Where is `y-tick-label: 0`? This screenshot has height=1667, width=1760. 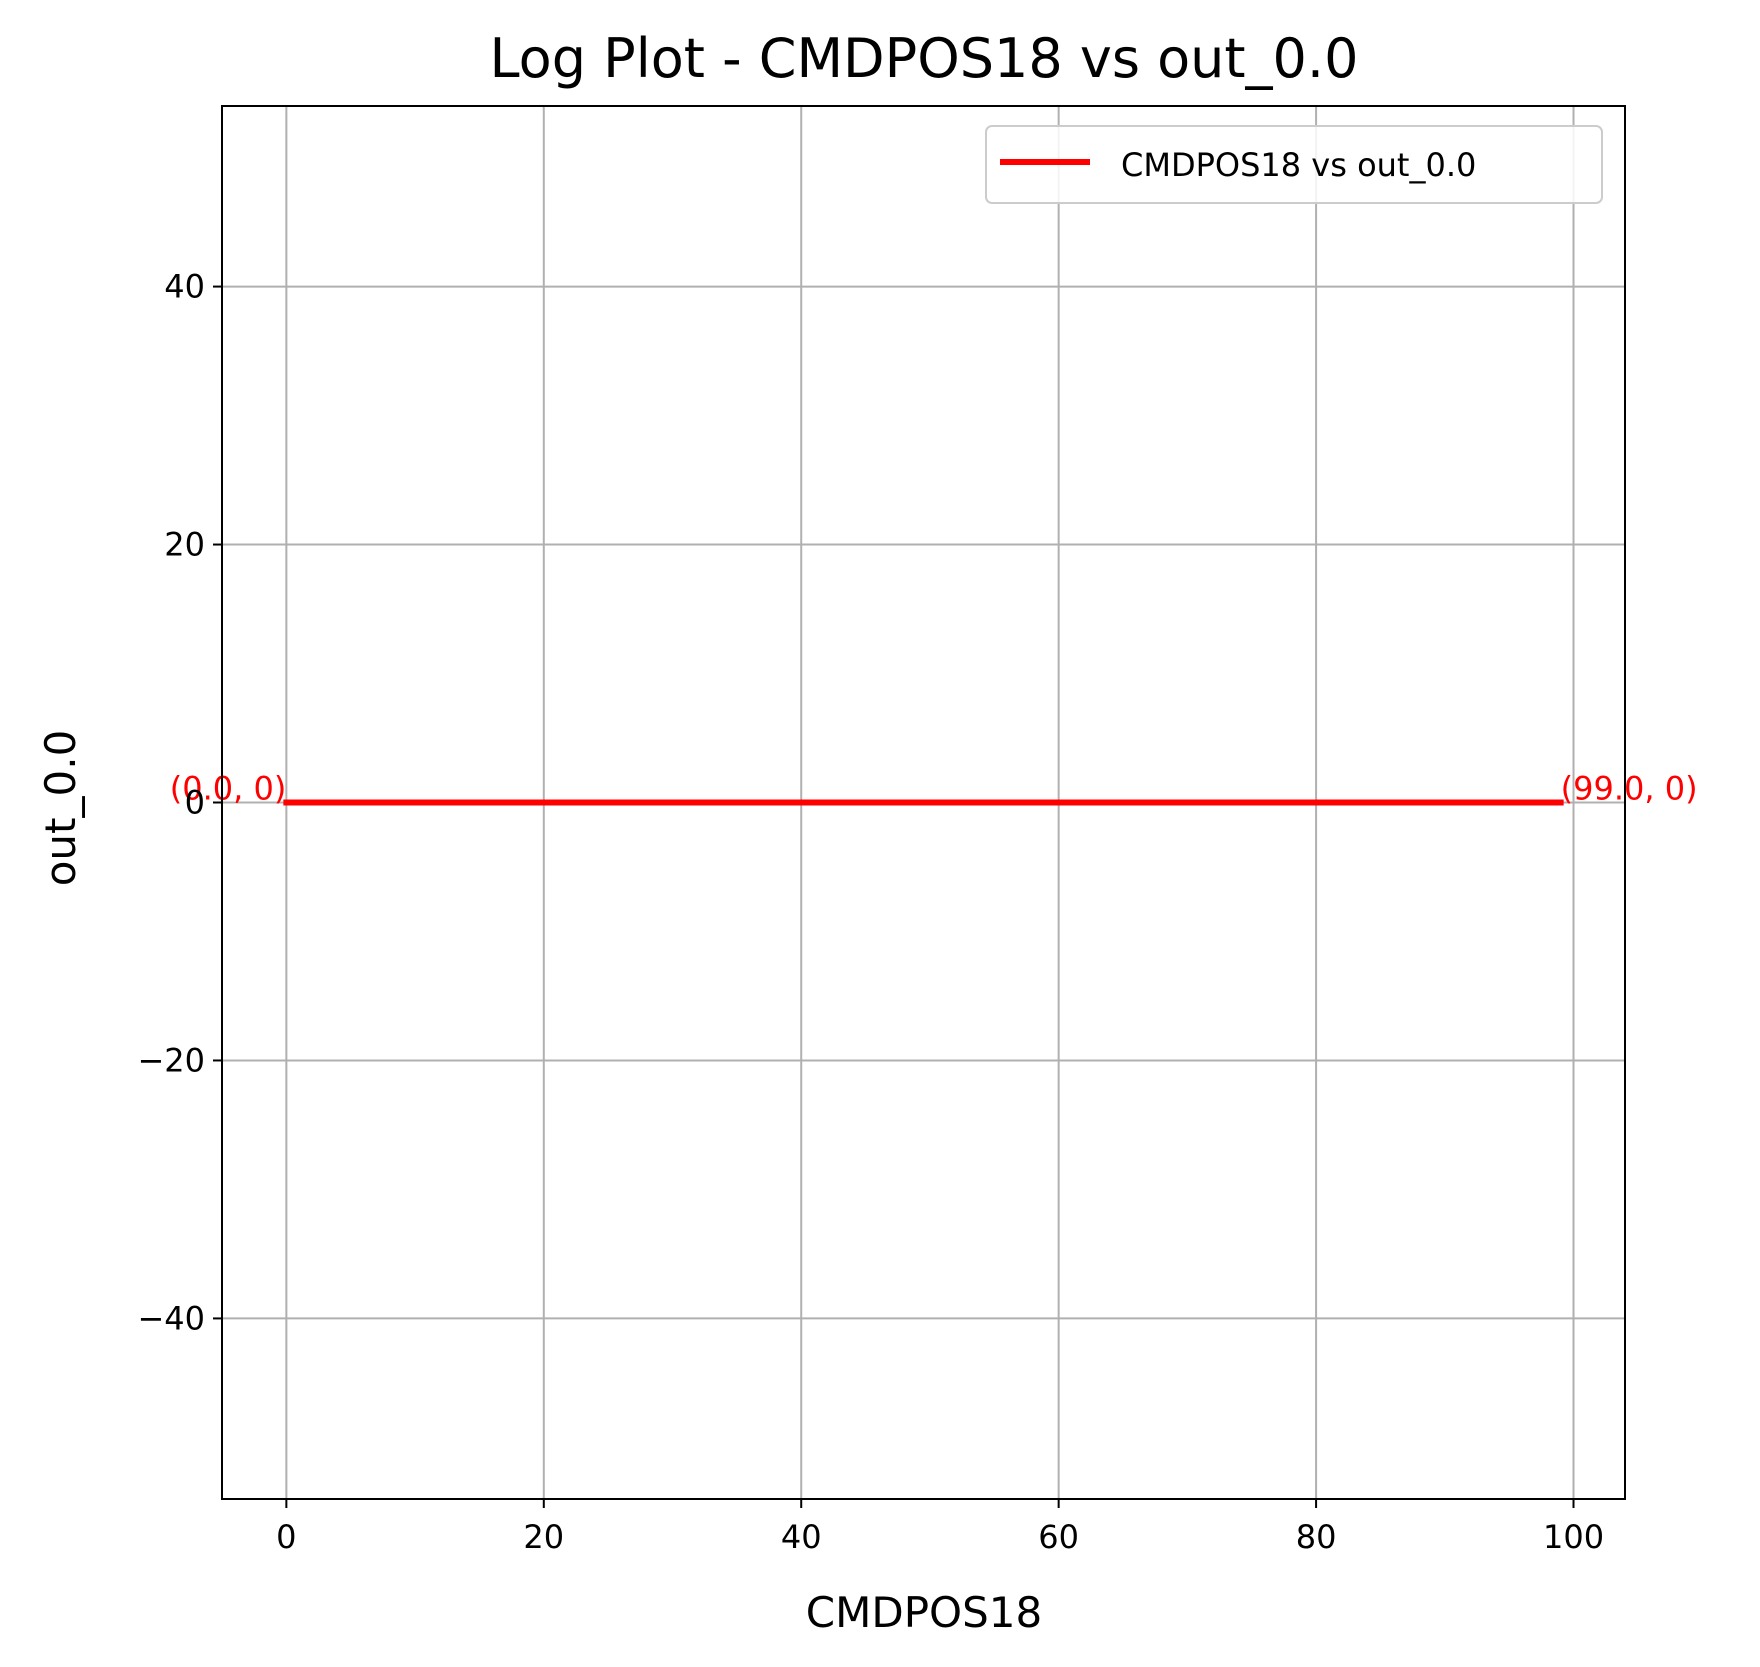
y-tick-label: 0 is located at coordinates (195, 803).